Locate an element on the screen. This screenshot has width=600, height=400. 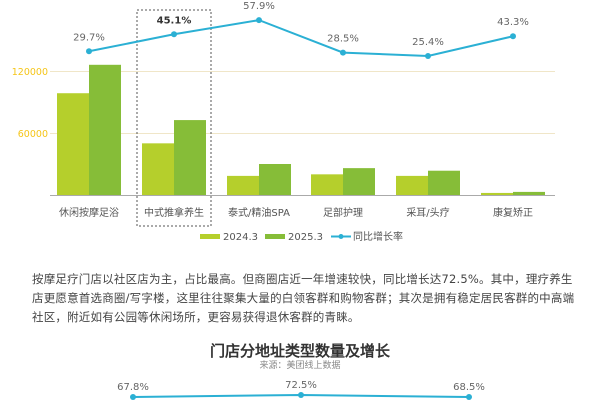
x-axis-labels: 休闲按摩足浴 中式推拿养生 泰式/精油SPA 足部护理 采耳/头疗 康复矫正 is located at coordinates (296, 212).